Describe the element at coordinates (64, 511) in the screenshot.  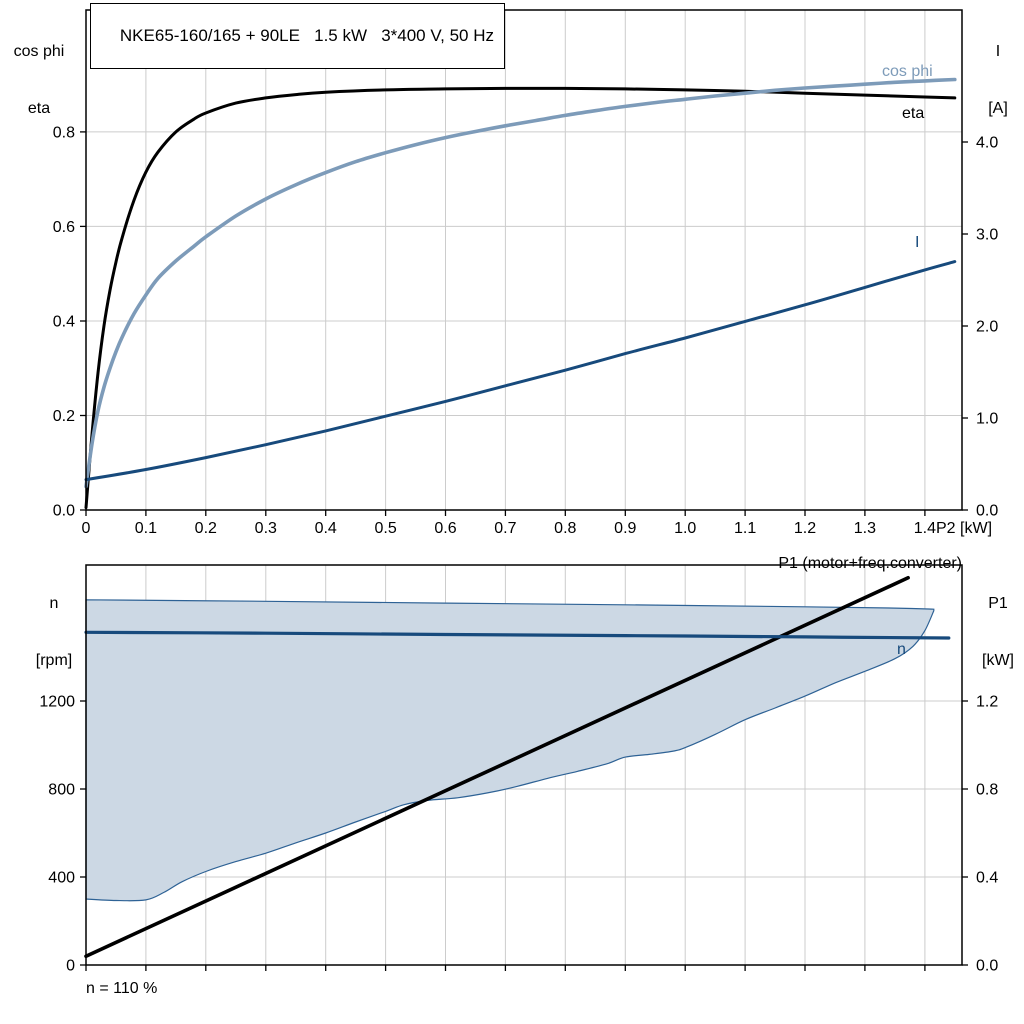
I see `y-left-tick-label: 0.0` at that location.